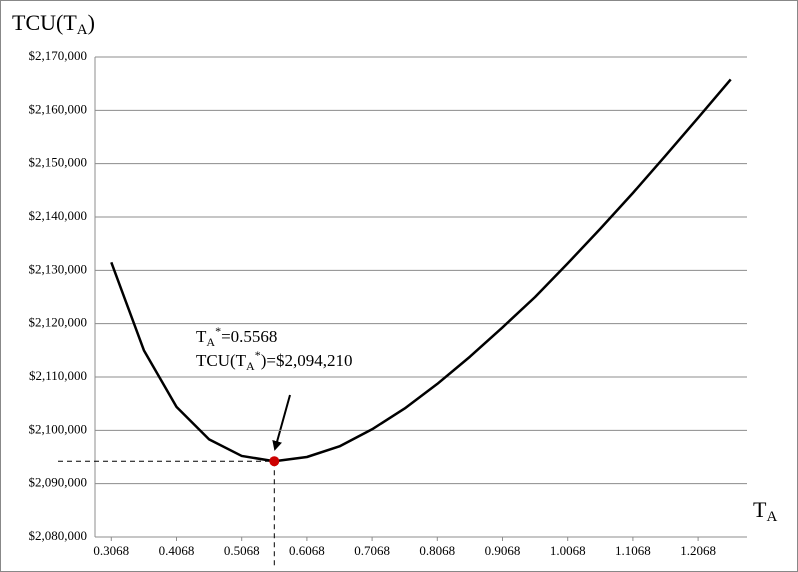  I want to click on x-tick-label: 1.0068, so click(568, 550).